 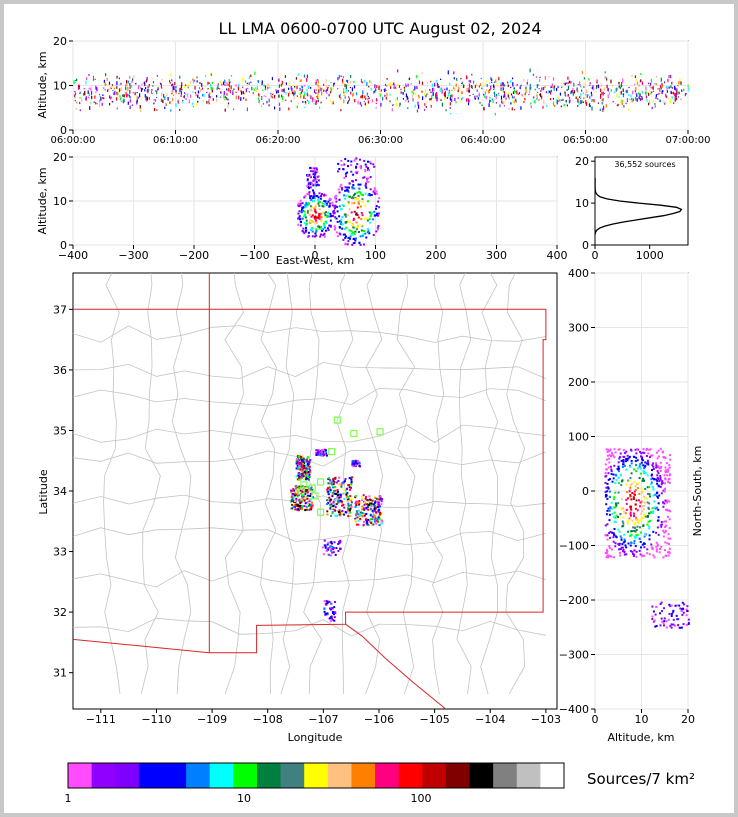 I want to click on ns-height-ytick-label: −400, so click(x=574, y=709).